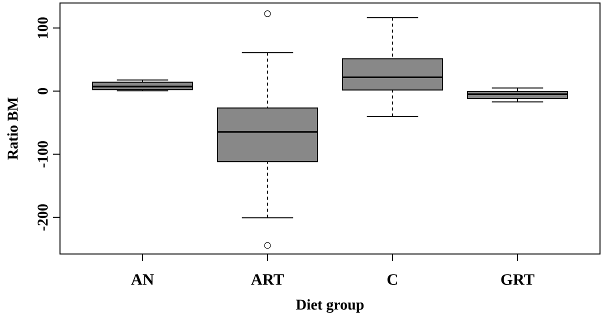  Describe the element at coordinates (12, 128) in the screenshot. I see `y-axis-title: Ratio BM` at that location.